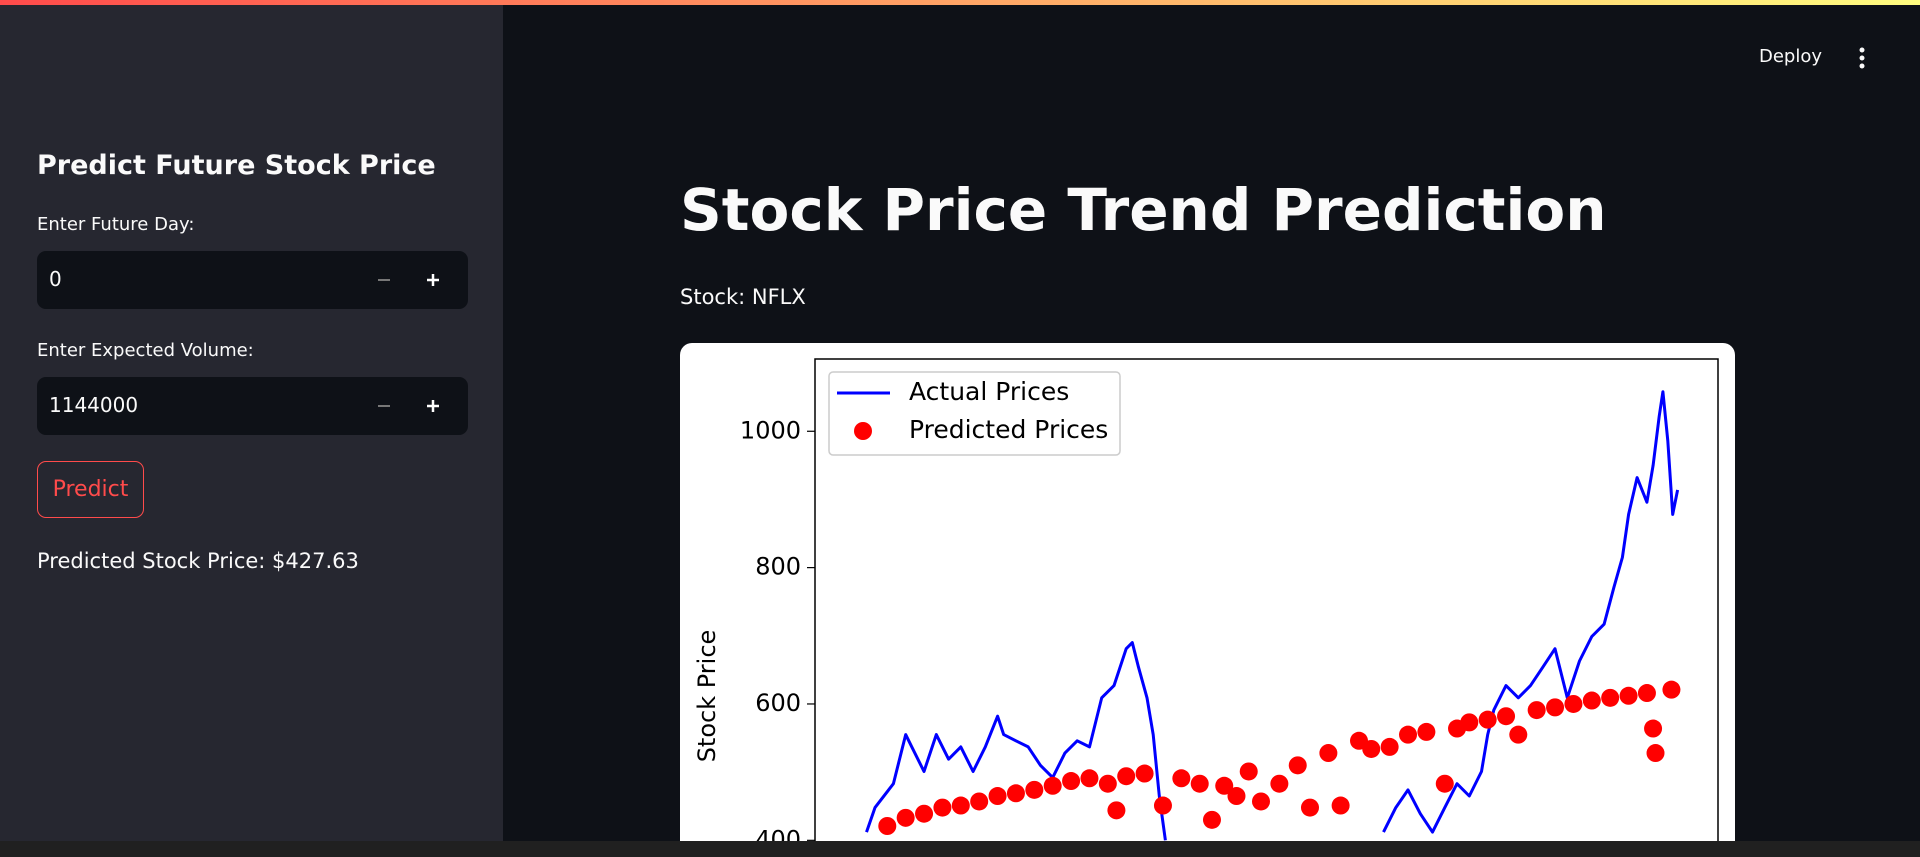 The width and height of the screenshot is (1920, 857). What do you see at coordinates (743, 297) in the screenshot?
I see `stock-label: Stock: NFLX` at bounding box center [743, 297].